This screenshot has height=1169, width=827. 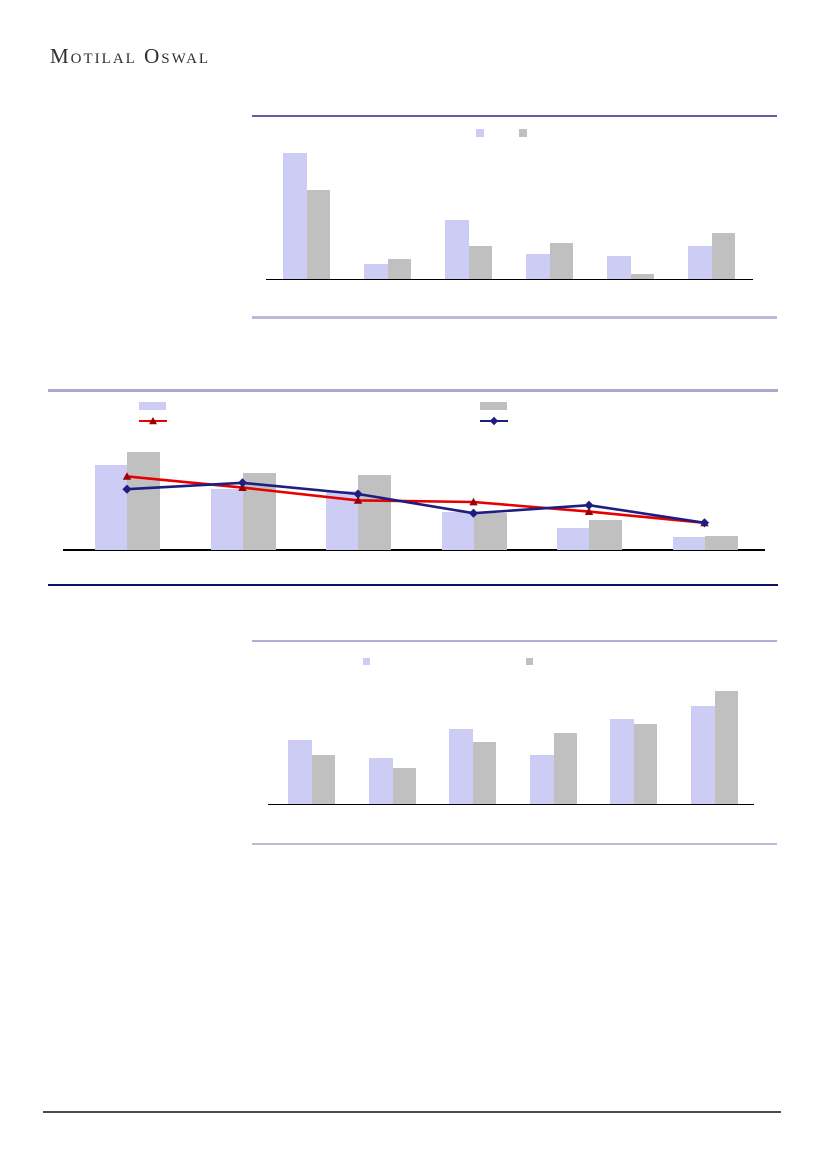 What do you see at coordinates (130, 56) in the screenshot?
I see `brand-logo: Motilal Oswal` at bounding box center [130, 56].